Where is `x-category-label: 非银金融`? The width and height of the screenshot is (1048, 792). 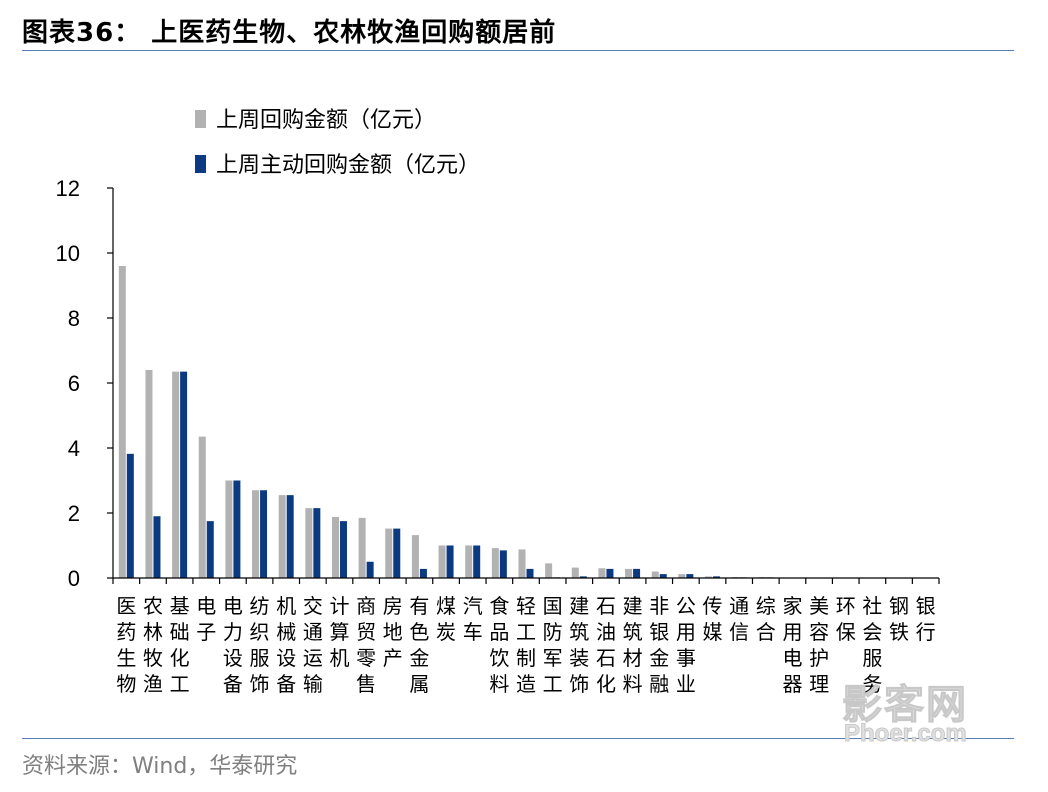
x-category-label: 非银金融 is located at coordinates (659, 645).